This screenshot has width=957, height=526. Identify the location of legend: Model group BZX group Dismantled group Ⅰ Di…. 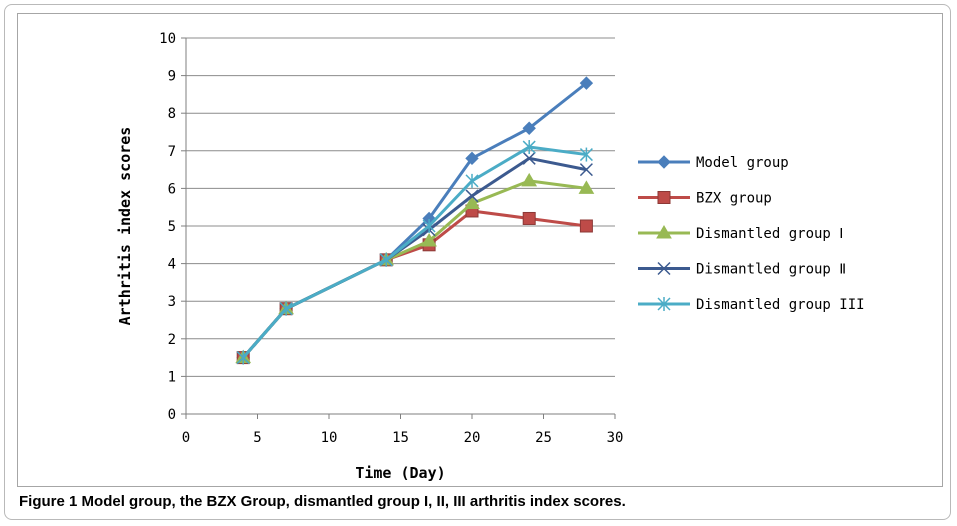
(751, 234).